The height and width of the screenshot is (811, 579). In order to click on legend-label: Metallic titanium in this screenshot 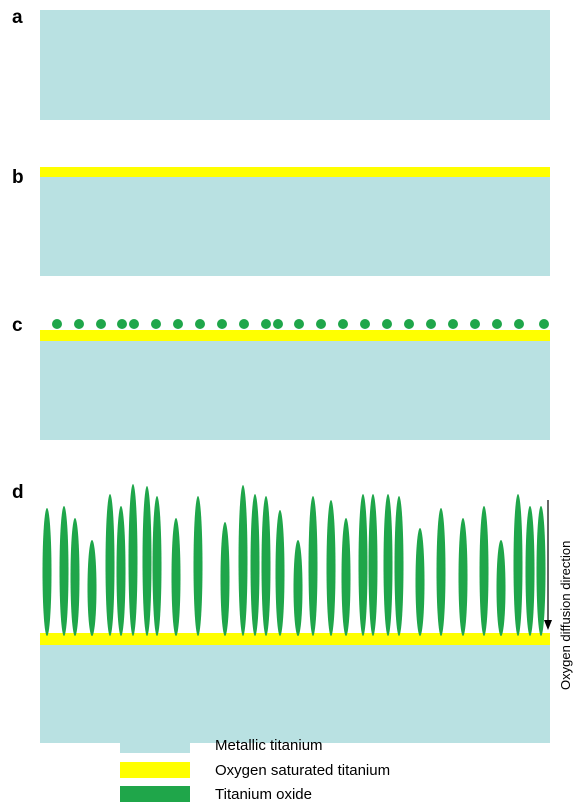, I will do `click(269, 745)`.